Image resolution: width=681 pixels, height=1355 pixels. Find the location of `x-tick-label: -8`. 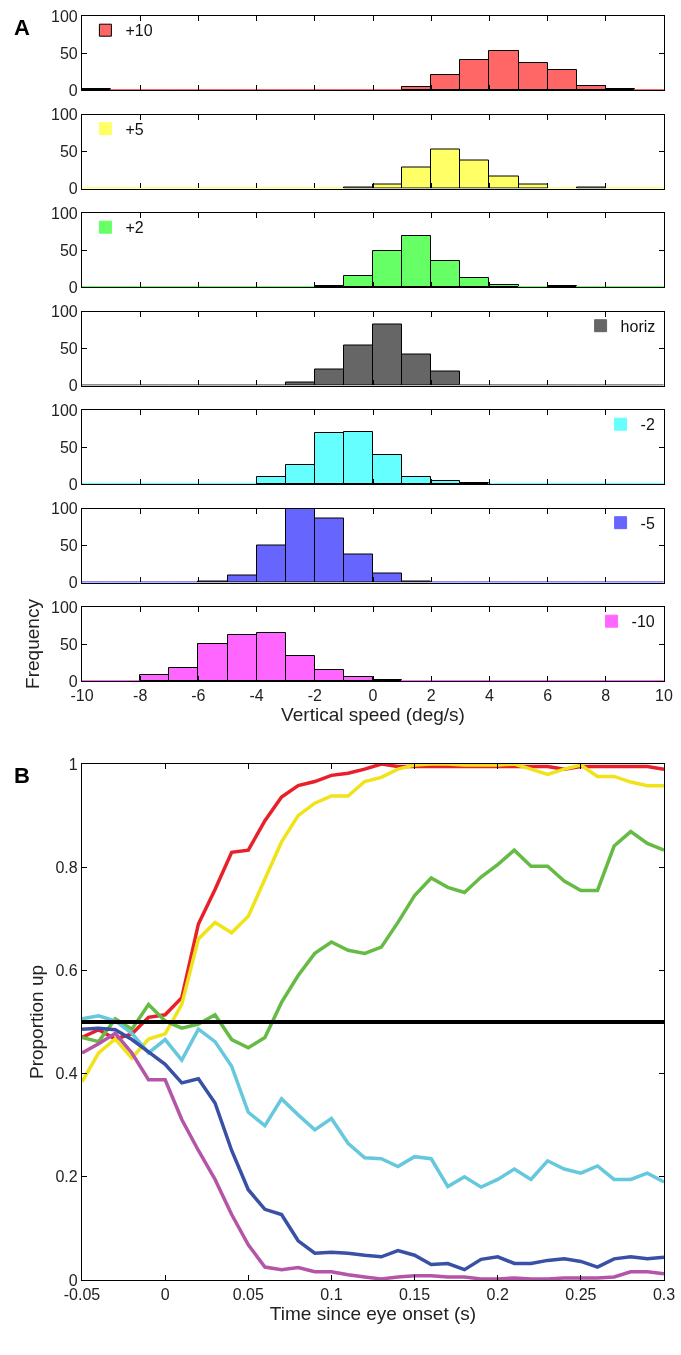

x-tick-label: -8 is located at coordinates (140, 696).